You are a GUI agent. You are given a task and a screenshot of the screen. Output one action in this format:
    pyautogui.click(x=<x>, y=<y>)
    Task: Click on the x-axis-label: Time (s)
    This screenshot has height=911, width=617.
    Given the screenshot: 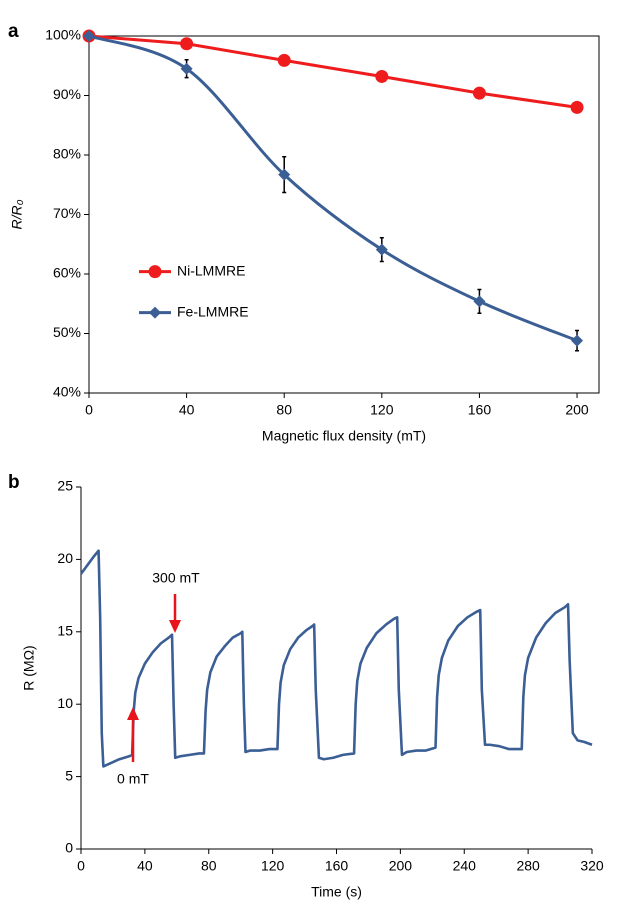 What is the action you would take?
    pyautogui.click(x=336, y=892)
    